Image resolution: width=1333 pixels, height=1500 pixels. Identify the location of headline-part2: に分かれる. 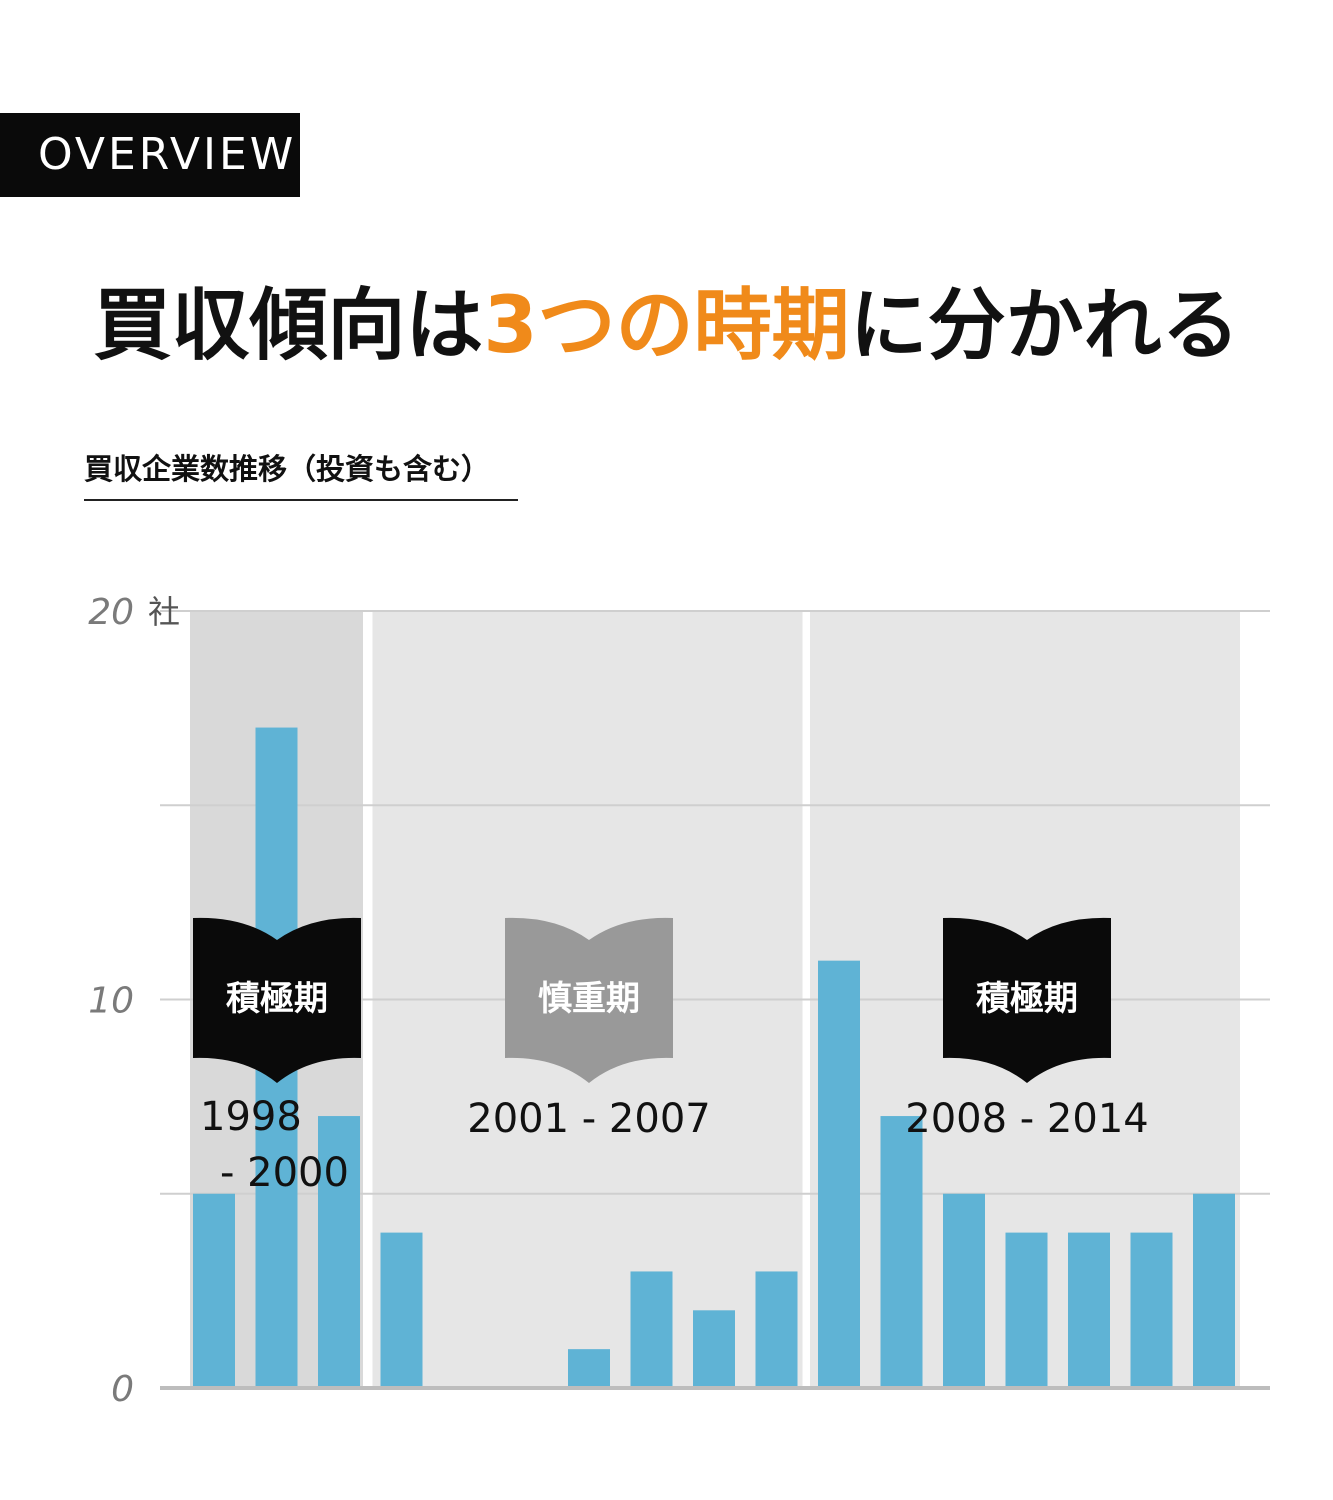
(1044, 326).